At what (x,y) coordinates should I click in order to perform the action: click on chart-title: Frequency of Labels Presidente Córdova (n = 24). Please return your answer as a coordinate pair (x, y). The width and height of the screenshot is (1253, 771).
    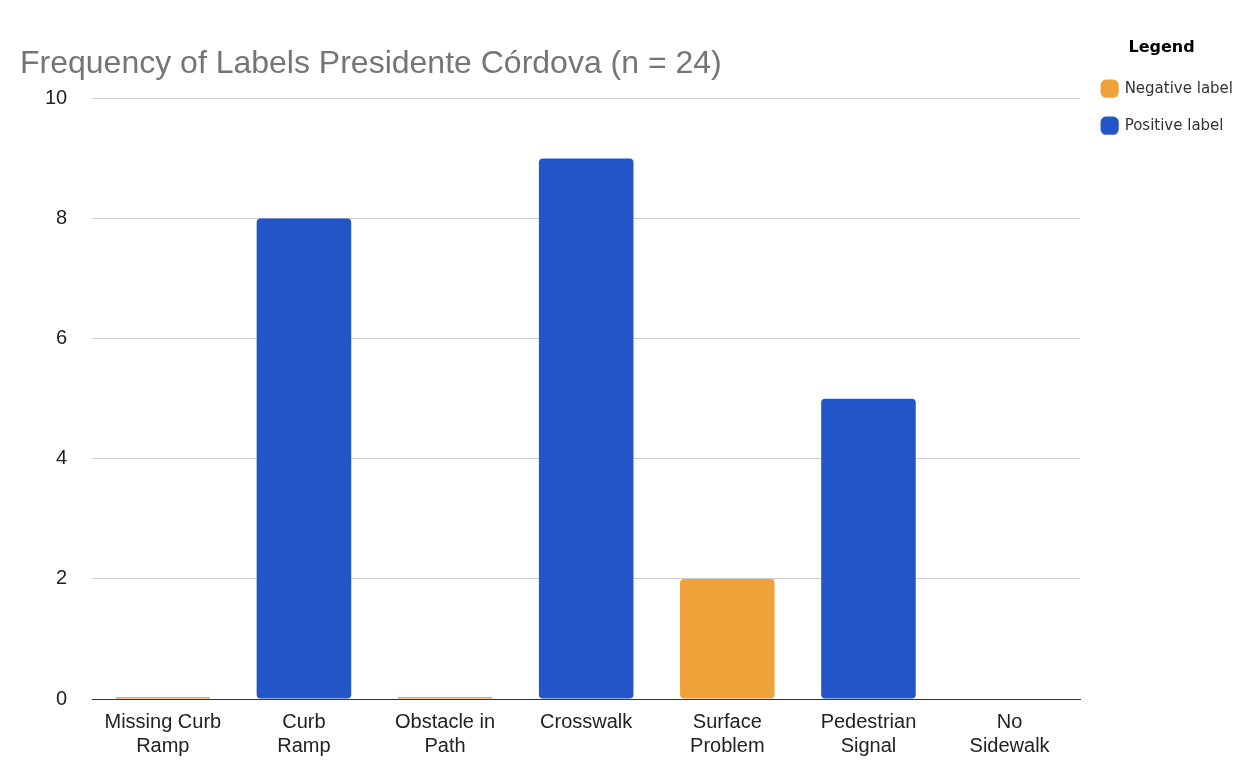
    Looking at the image, I should click on (371, 62).